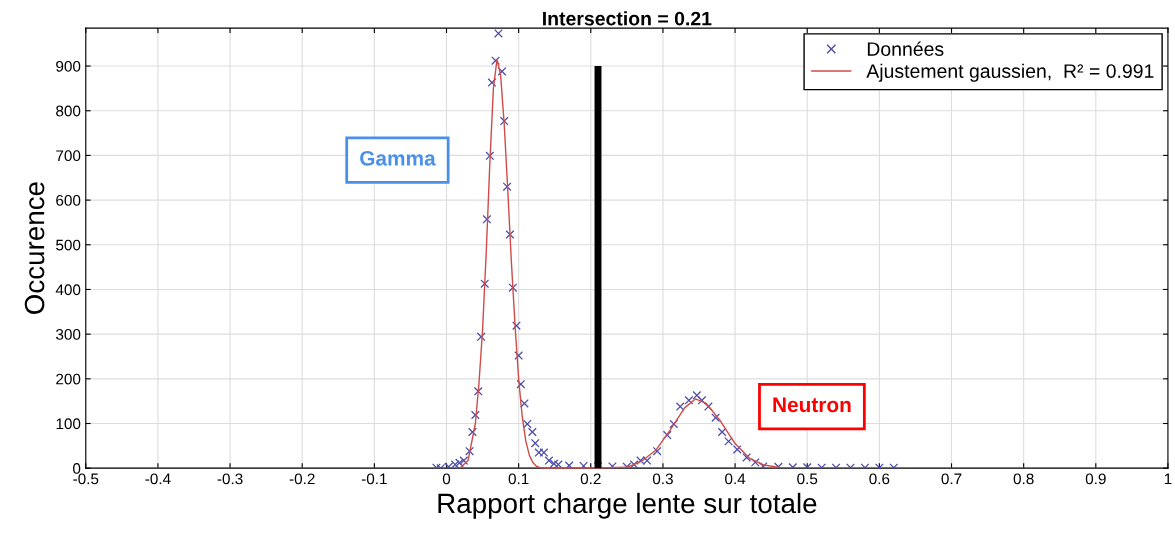  What do you see at coordinates (662, 479) in the screenshot?
I see `x-tick-label: 0.3` at bounding box center [662, 479].